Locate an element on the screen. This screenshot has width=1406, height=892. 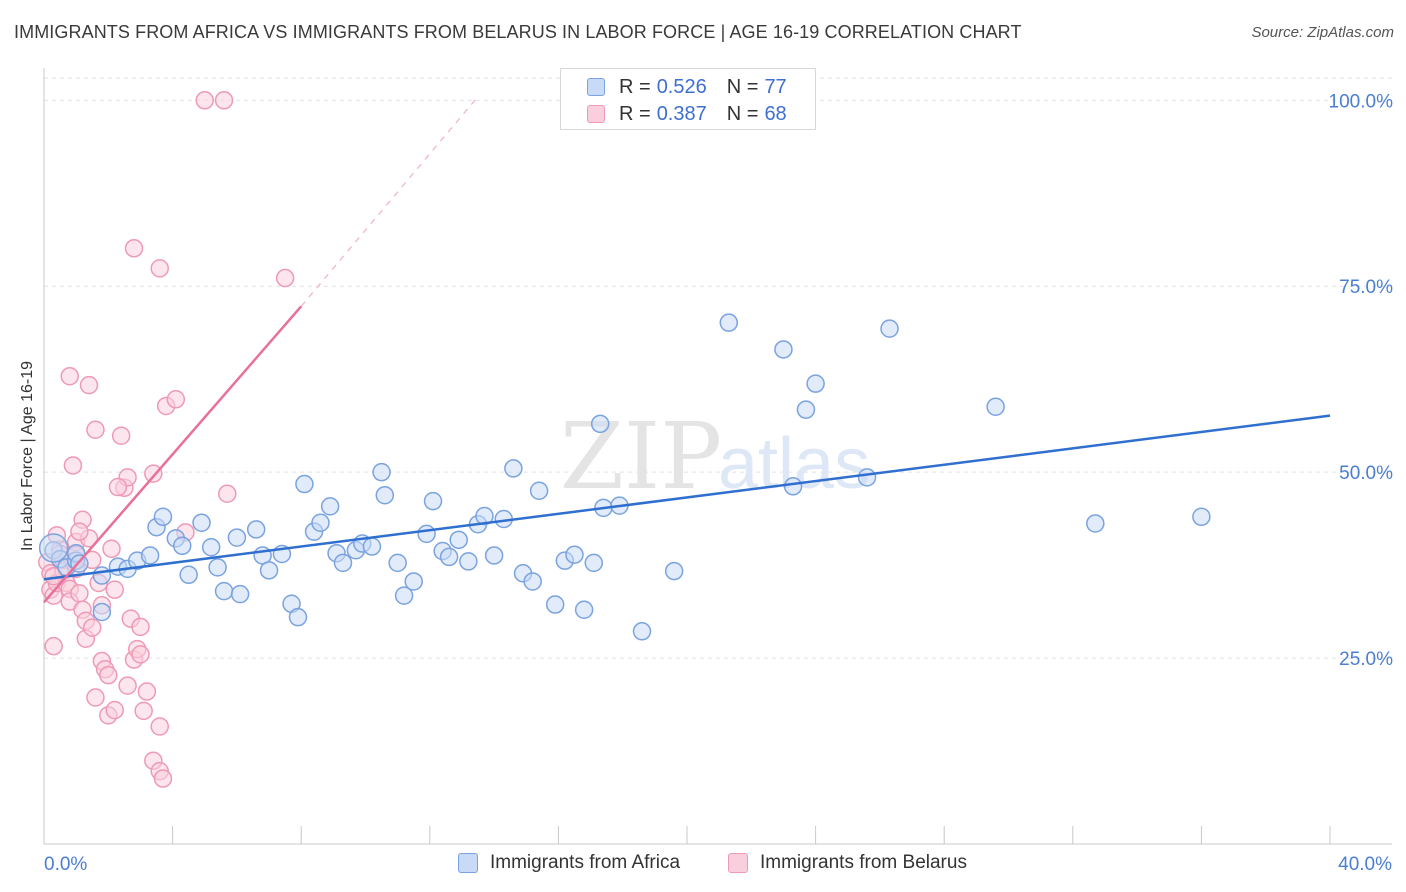
belarus-trend-extension is located at coordinates (389, 201).